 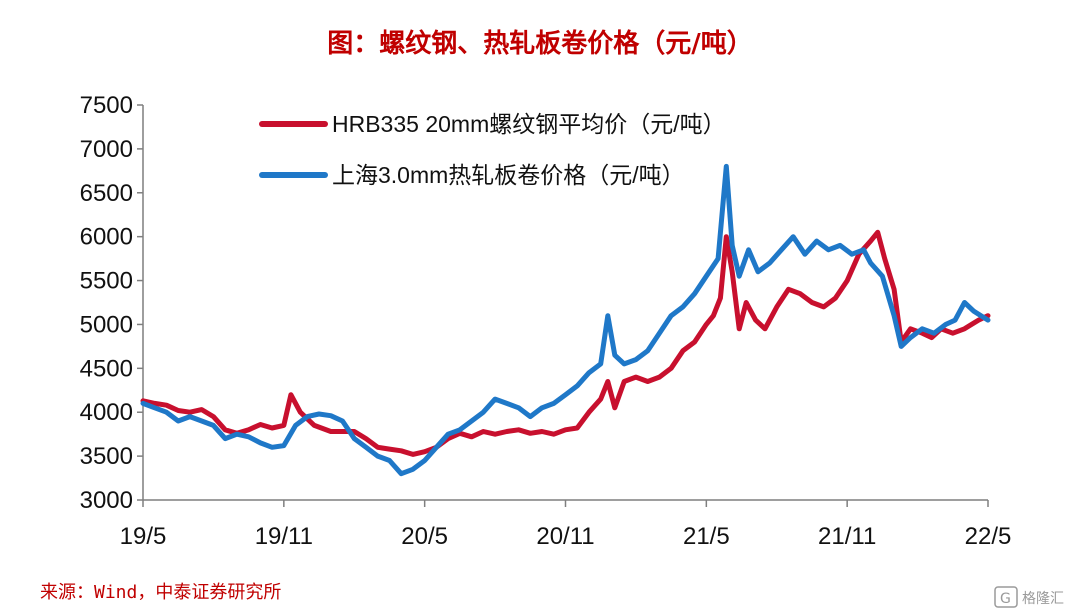 What do you see at coordinates (1043, 599) in the screenshot?
I see `watermark-text: 格隆汇` at bounding box center [1043, 599].